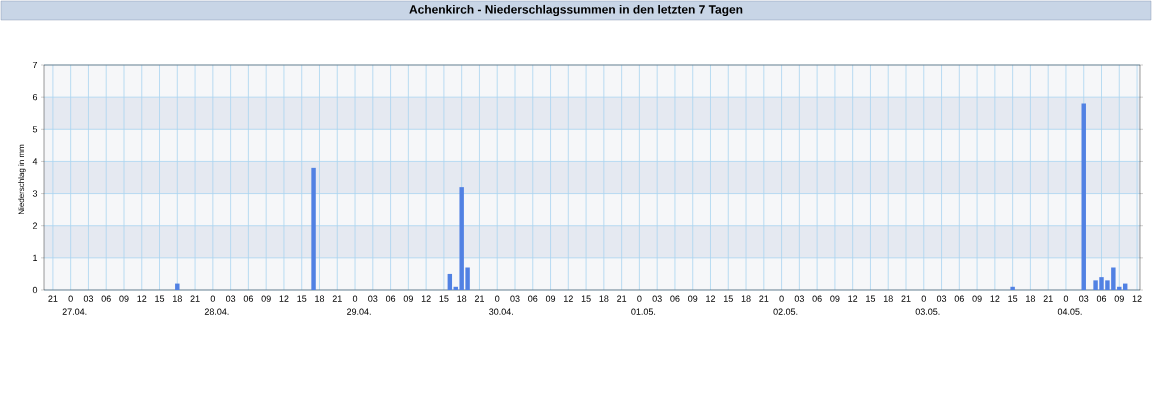 This screenshot has width=1152, height=400. What do you see at coordinates (35, 97) in the screenshot?
I see `y-tick-label: 6` at bounding box center [35, 97].